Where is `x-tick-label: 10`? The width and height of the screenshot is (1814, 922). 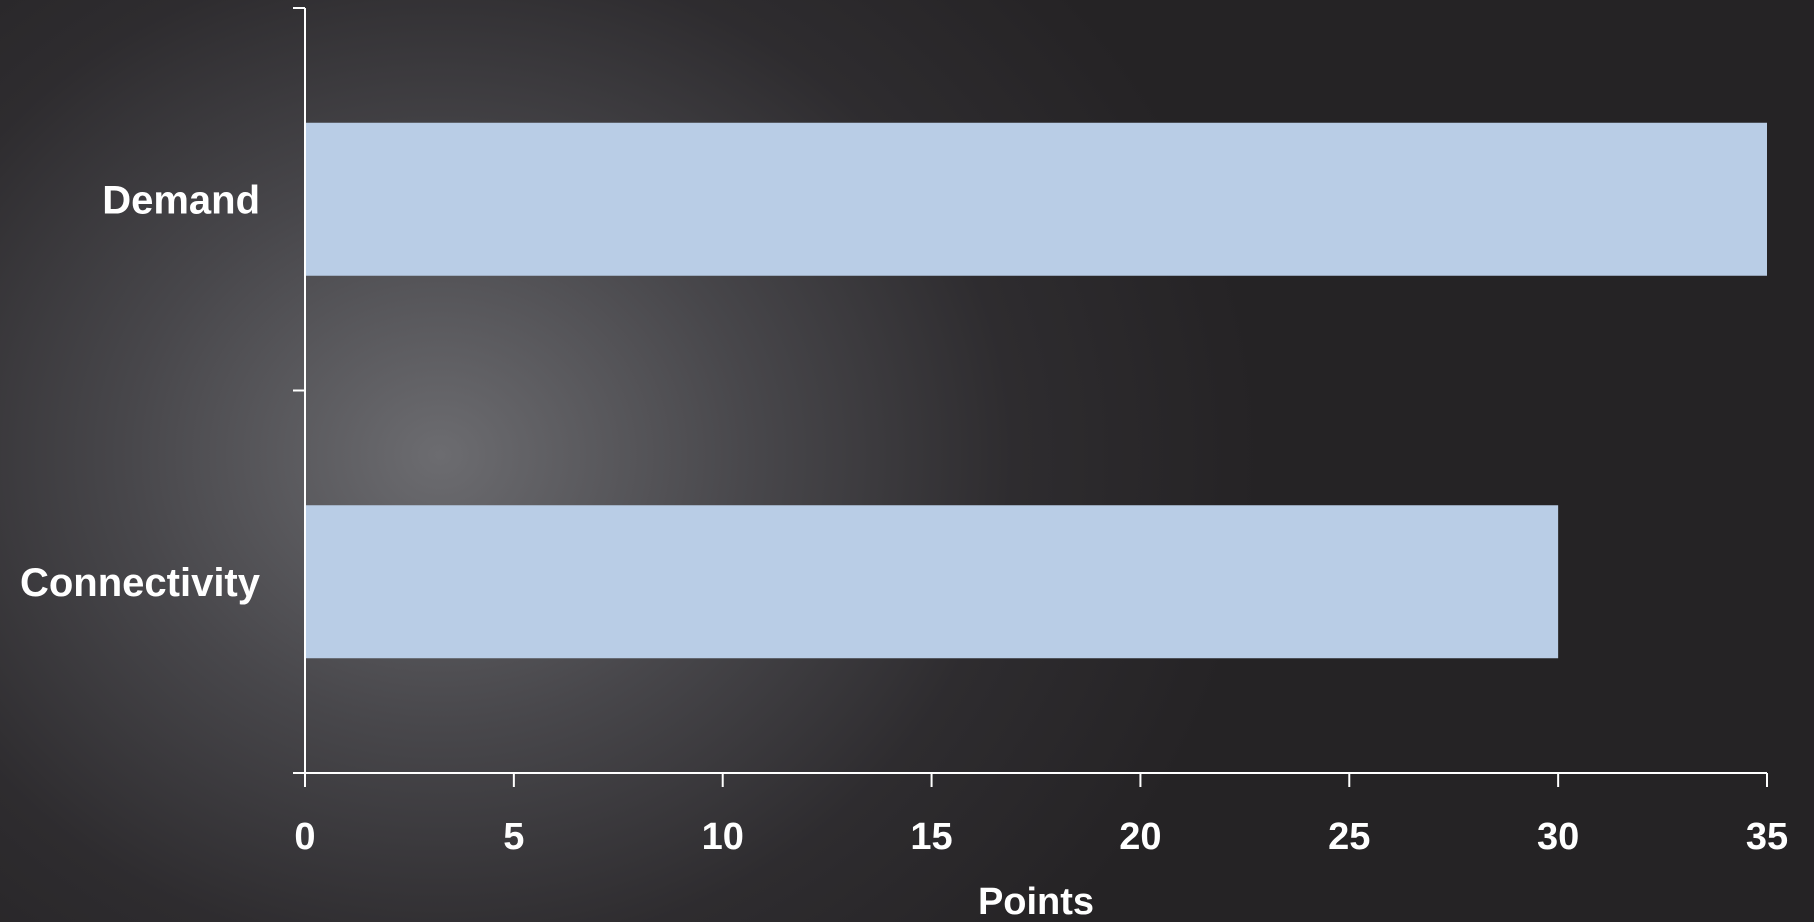
x-tick-label: 10 is located at coordinates (723, 837).